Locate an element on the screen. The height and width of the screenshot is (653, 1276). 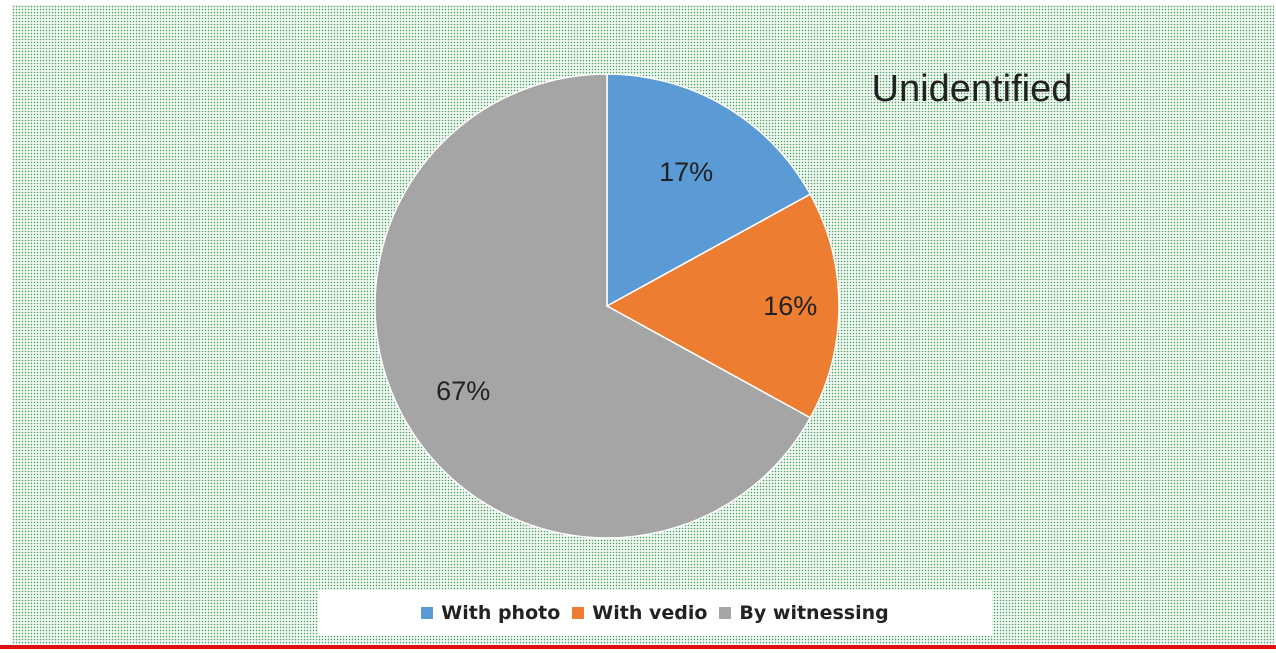
bottom-border is located at coordinates (638, 647).